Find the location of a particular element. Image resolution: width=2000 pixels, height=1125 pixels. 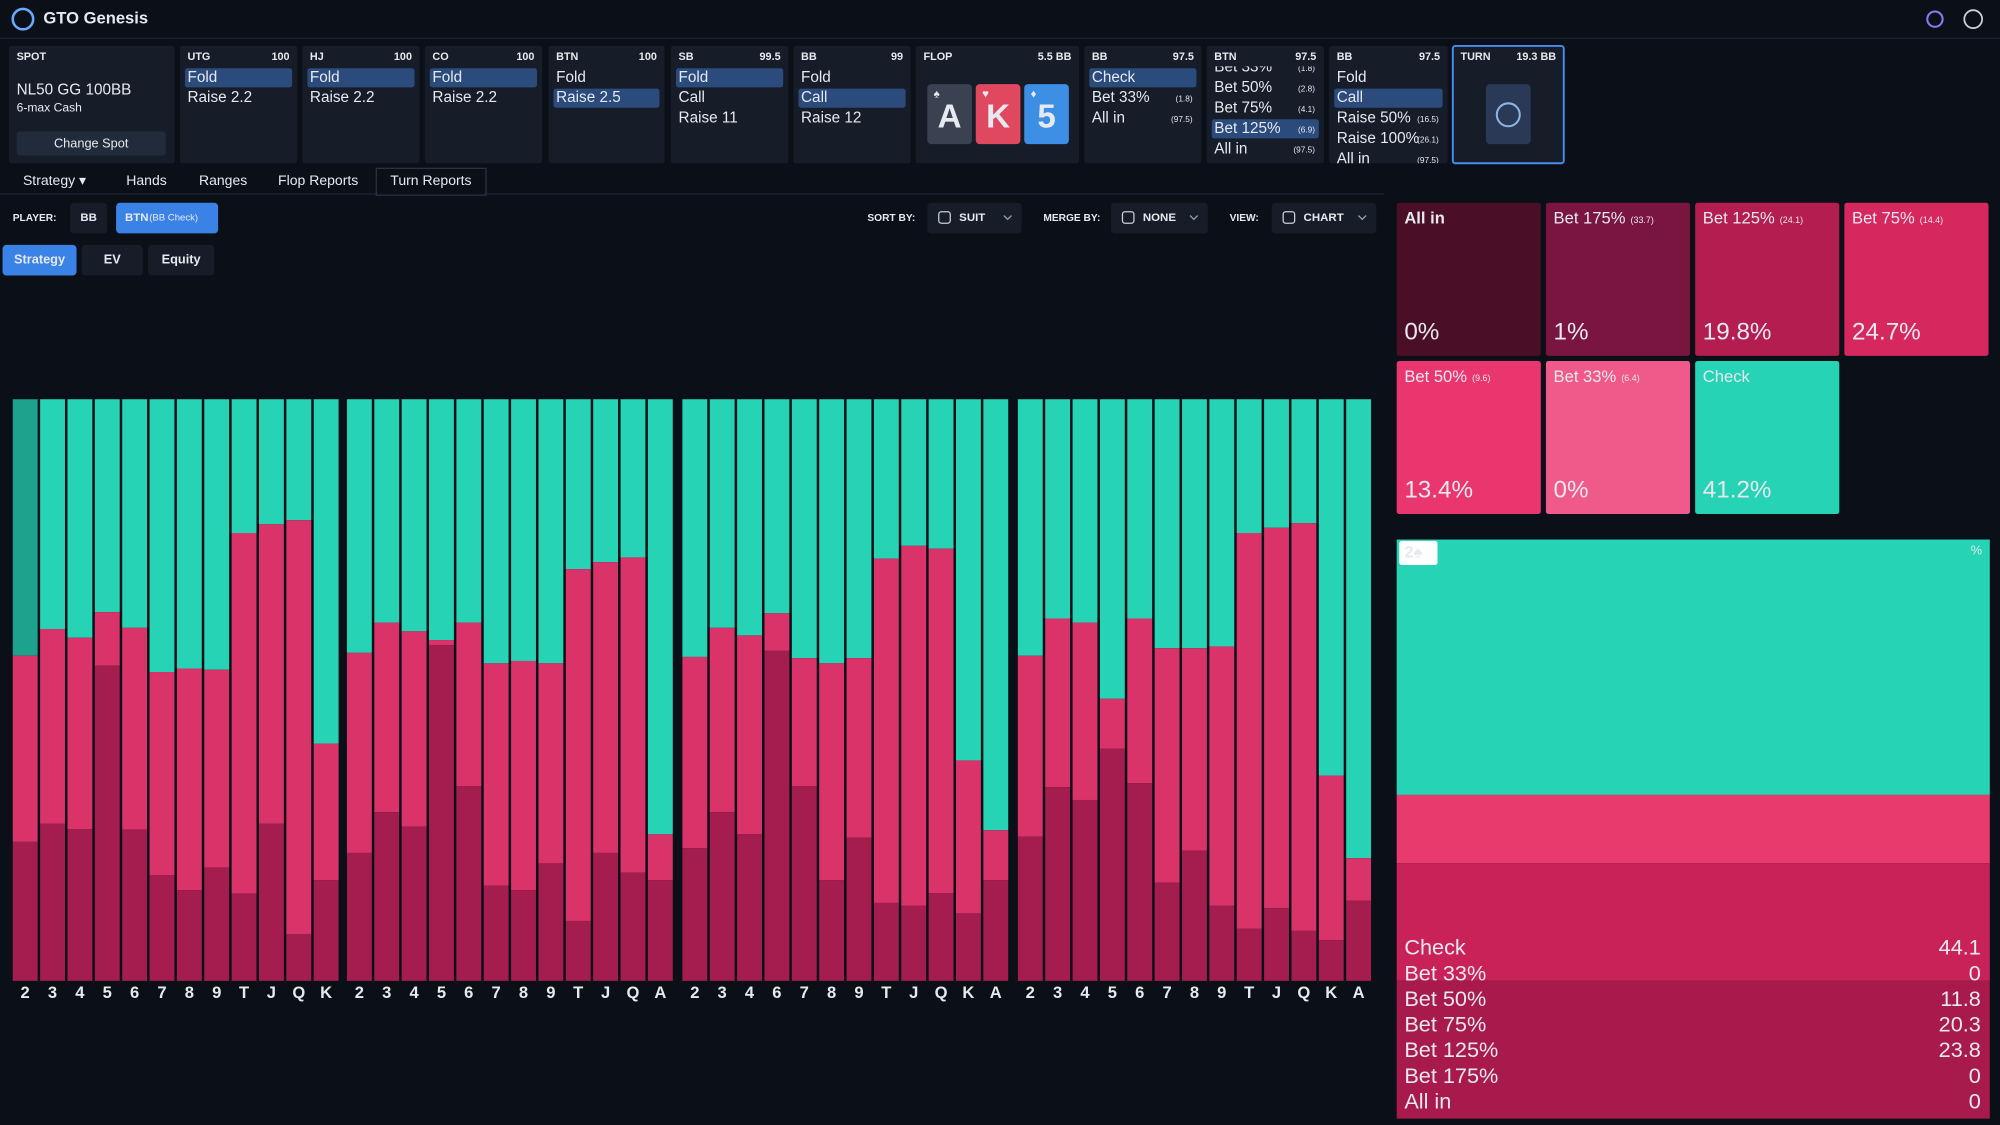

player-name: BTN is located at coordinates (137, 218).